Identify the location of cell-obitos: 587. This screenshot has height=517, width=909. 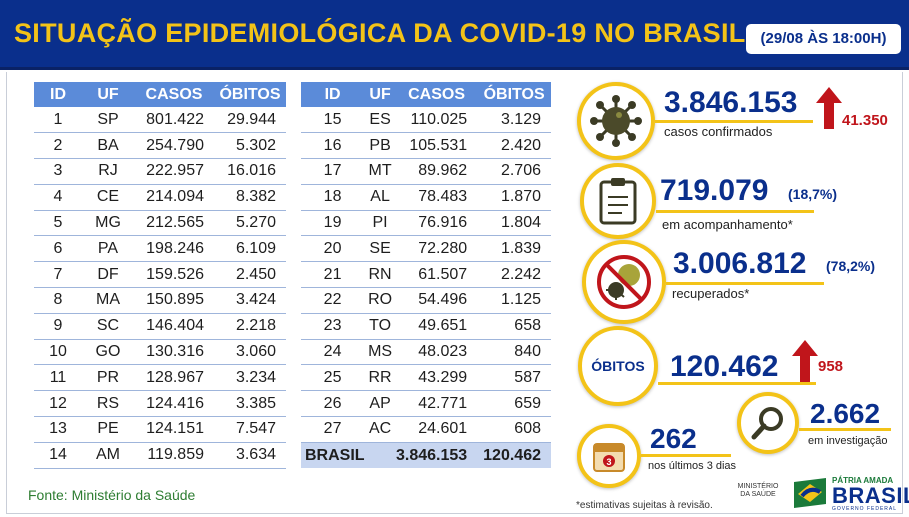
(514, 378).